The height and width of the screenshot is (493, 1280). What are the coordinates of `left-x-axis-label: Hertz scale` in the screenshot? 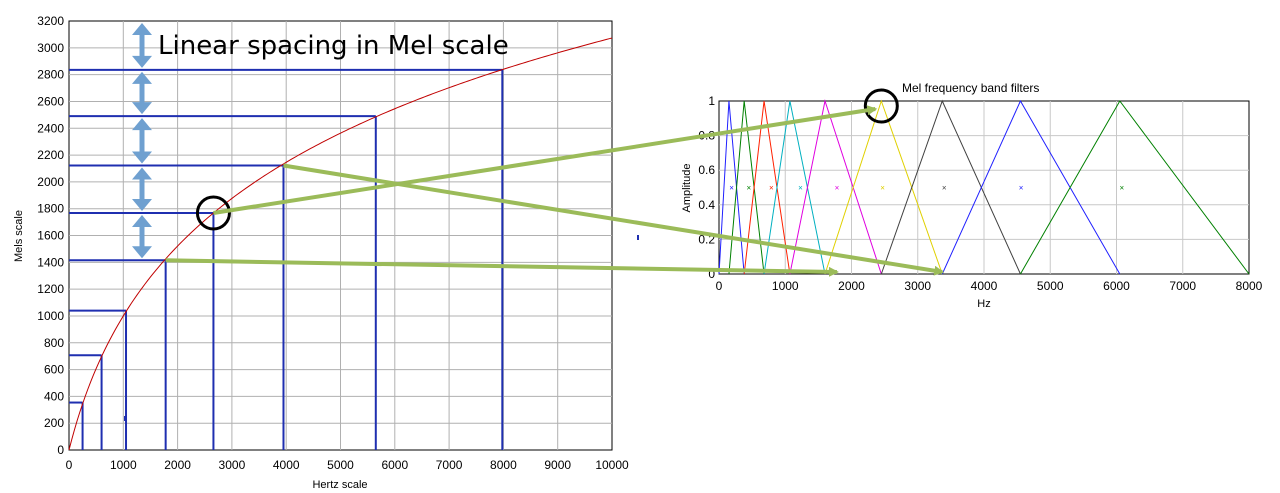 It's located at (339, 485).